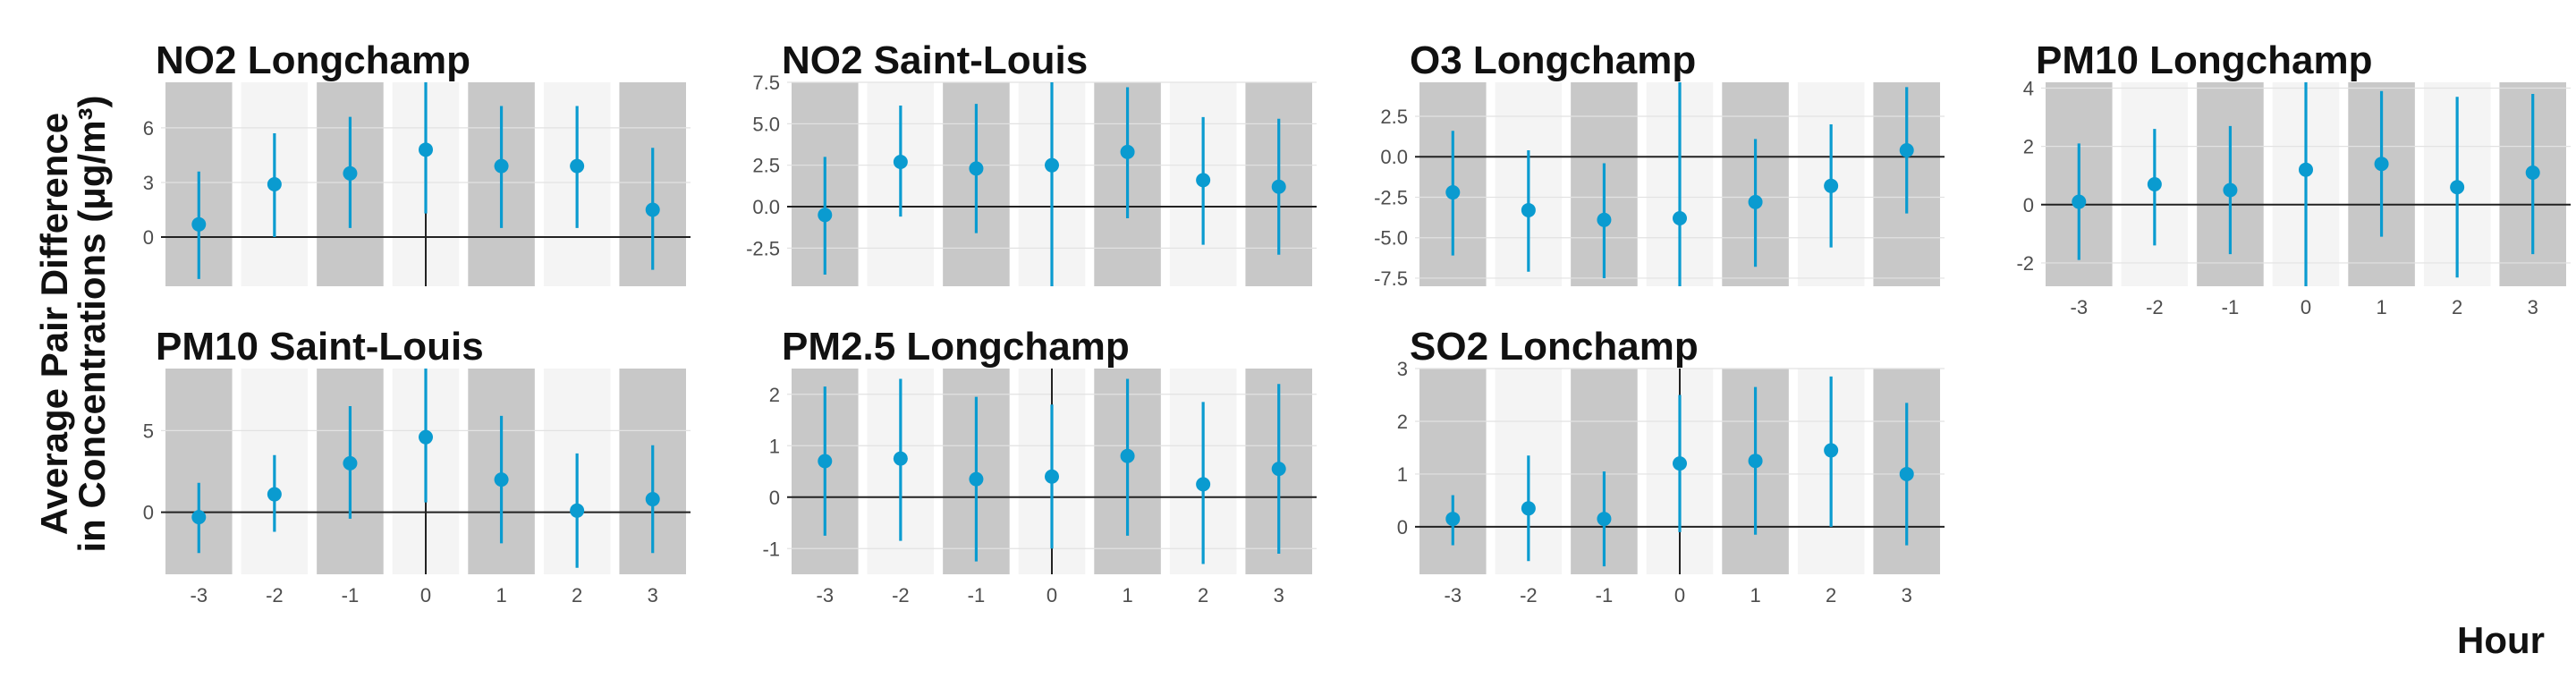 This screenshot has height=687, width=2576. What do you see at coordinates (2028, 89) in the screenshot?
I see `y-tick-label: 4` at bounding box center [2028, 89].